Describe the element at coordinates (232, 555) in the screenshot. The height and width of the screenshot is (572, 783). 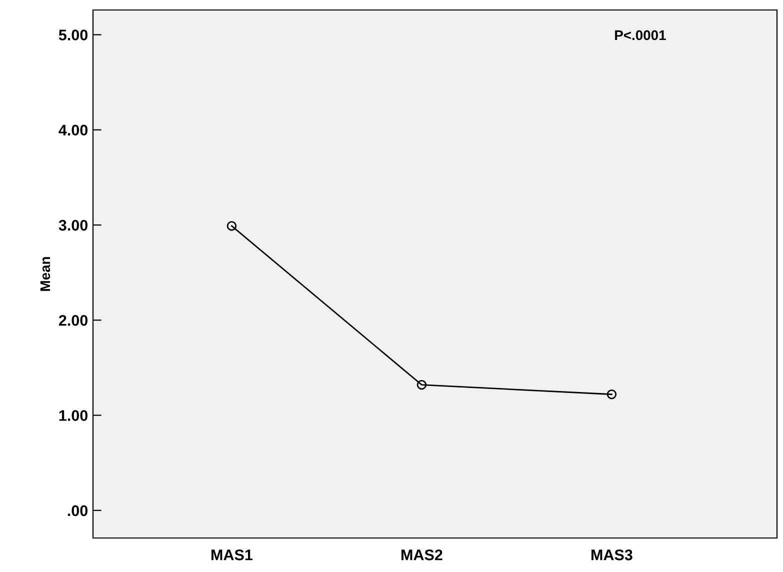
I see `x-tick-label: MAS1` at that location.